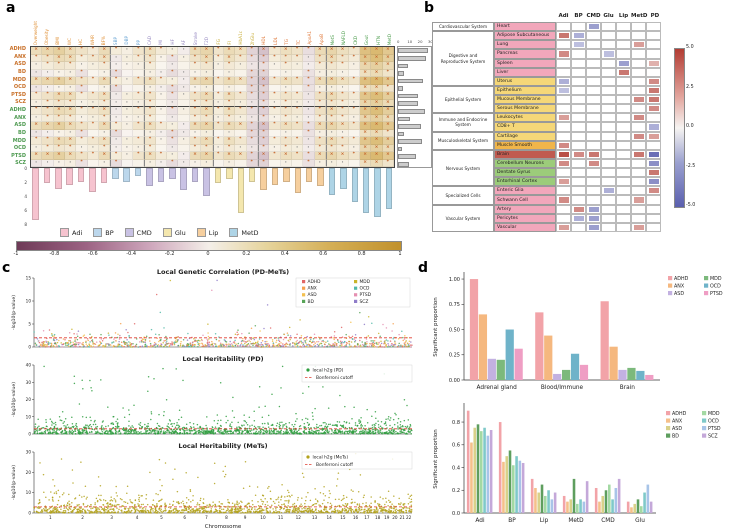 The height and width of the screenshot is (531, 740). Describe the element at coordinates (127, 163) in the screenshot. I see `heatmap-cell` at that location.